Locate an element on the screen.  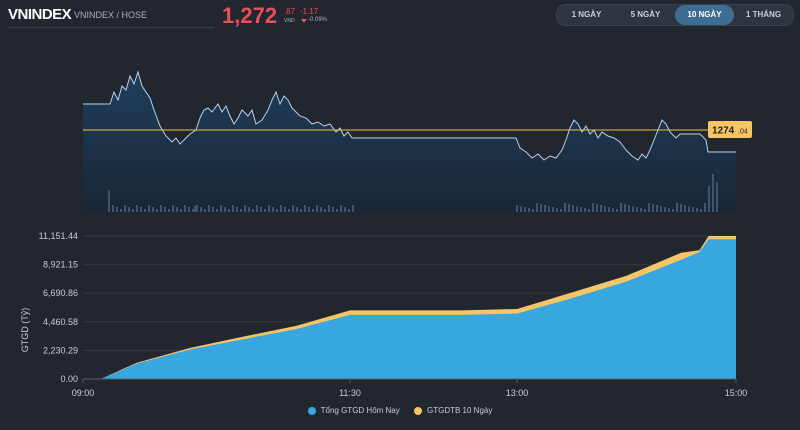
price-change: -1.17 is located at coordinates (309, 11).